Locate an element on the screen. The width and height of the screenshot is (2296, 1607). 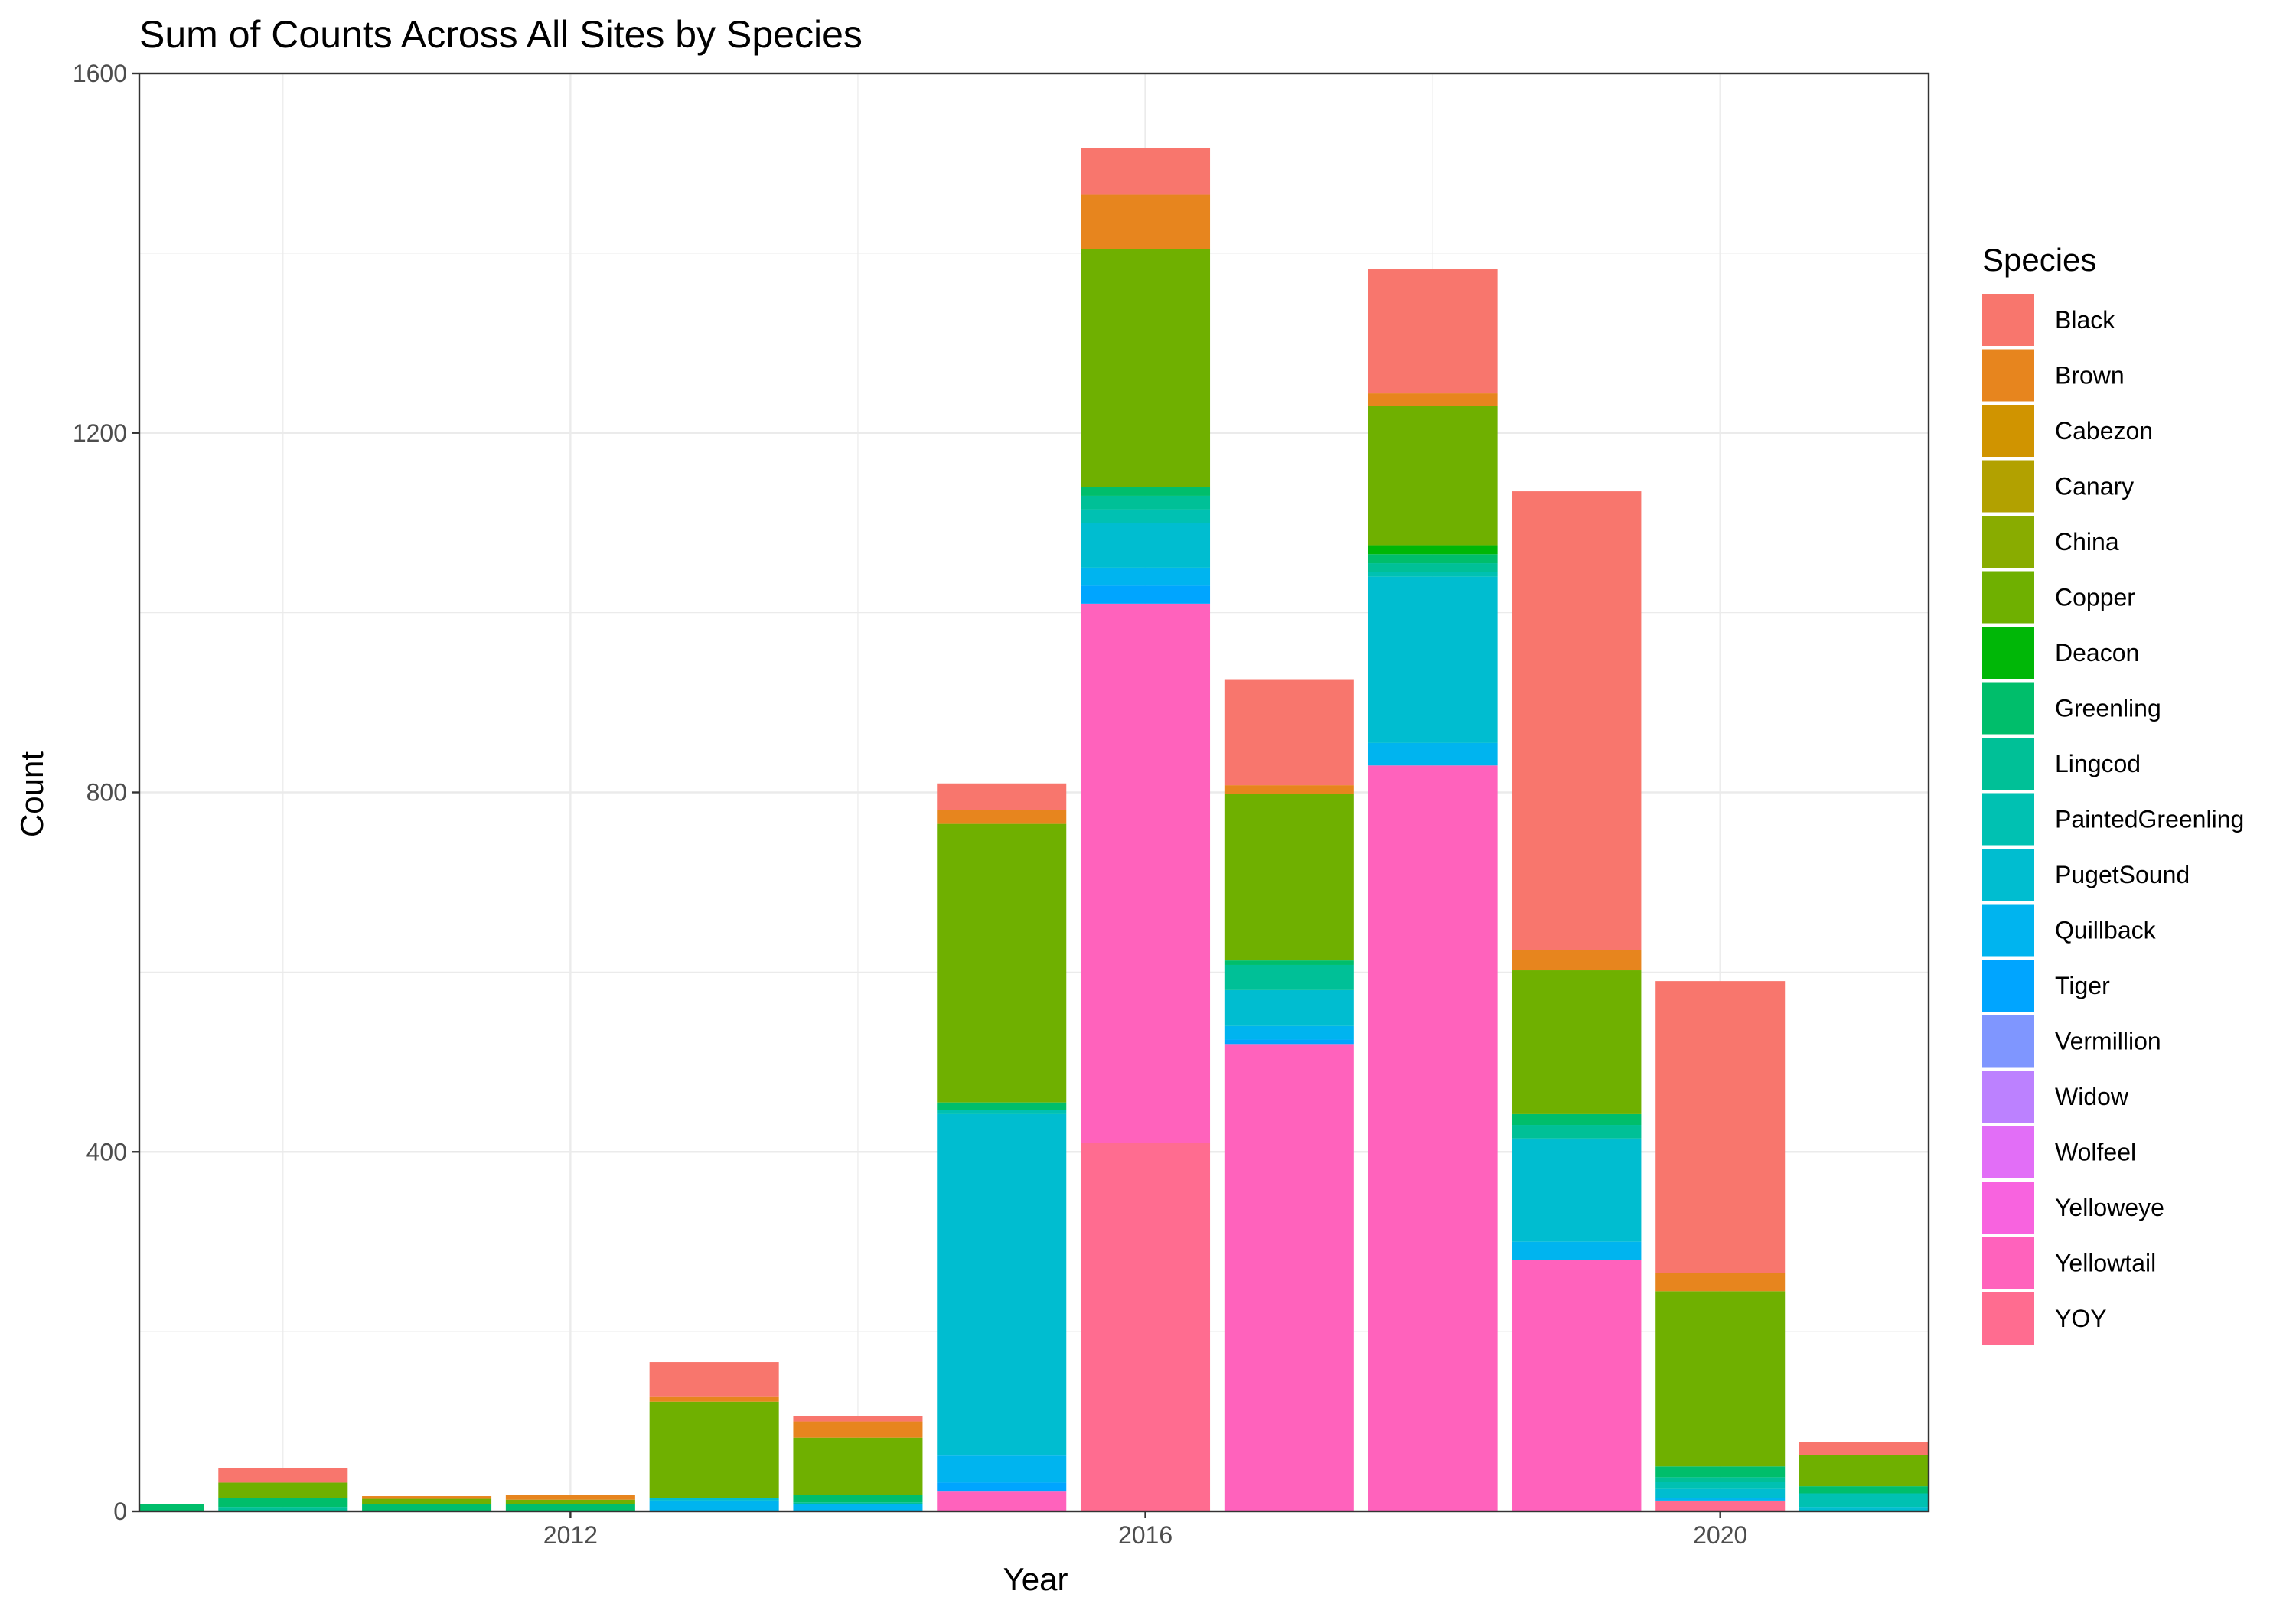
legend-label: Greenling is located at coordinates (2108, 708).